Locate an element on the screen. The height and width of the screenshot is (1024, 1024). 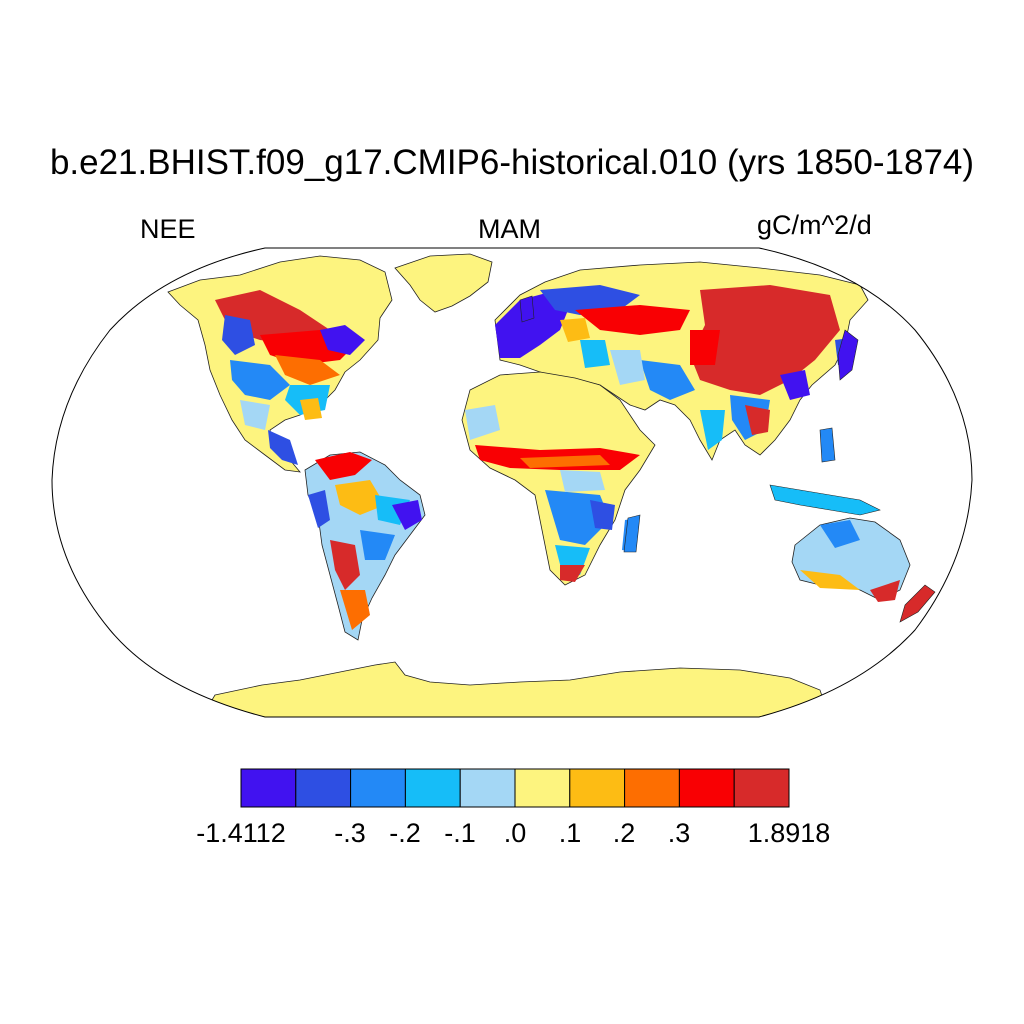
japan is located at coordinates (848, 355).